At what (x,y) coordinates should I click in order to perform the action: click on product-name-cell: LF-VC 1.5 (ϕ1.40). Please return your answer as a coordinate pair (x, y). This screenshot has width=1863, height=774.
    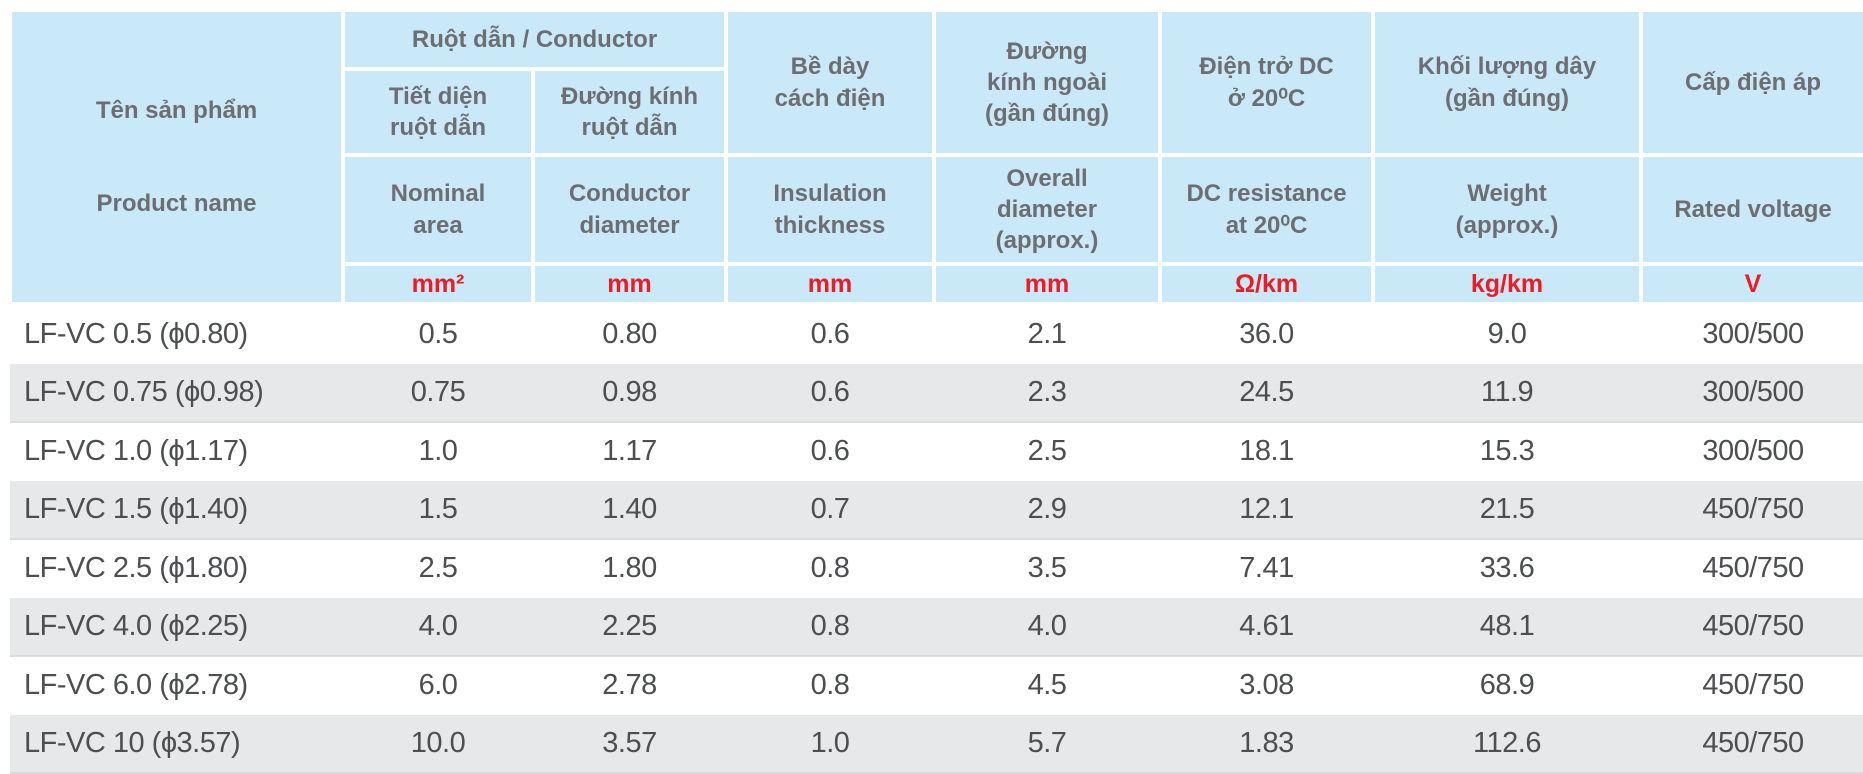
    Looking at the image, I should click on (136, 508).